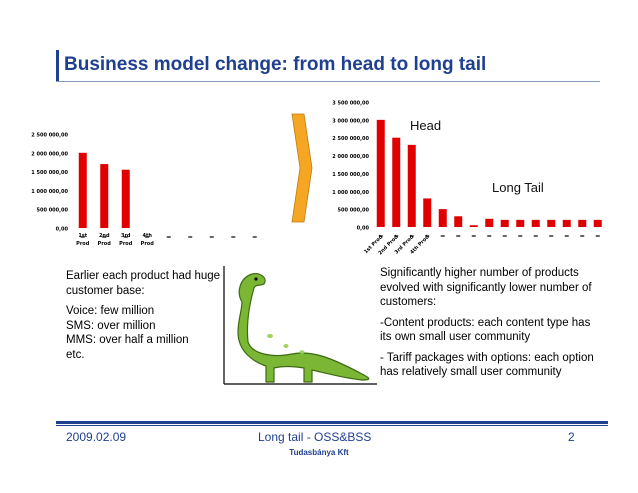 The width and height of the screenshot is (638, 493). I want to click on right-text-line: its own small user community, so click(455, 337).